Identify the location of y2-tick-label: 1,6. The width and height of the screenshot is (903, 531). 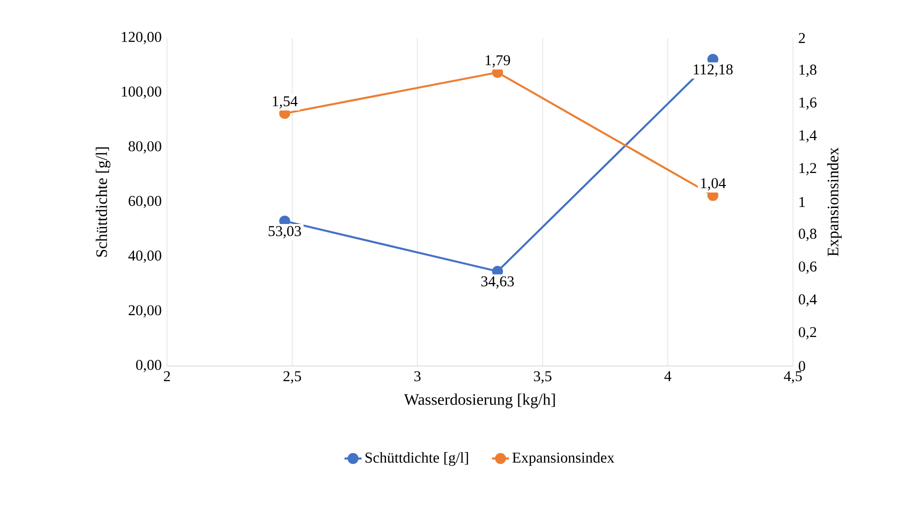
(808, 103).